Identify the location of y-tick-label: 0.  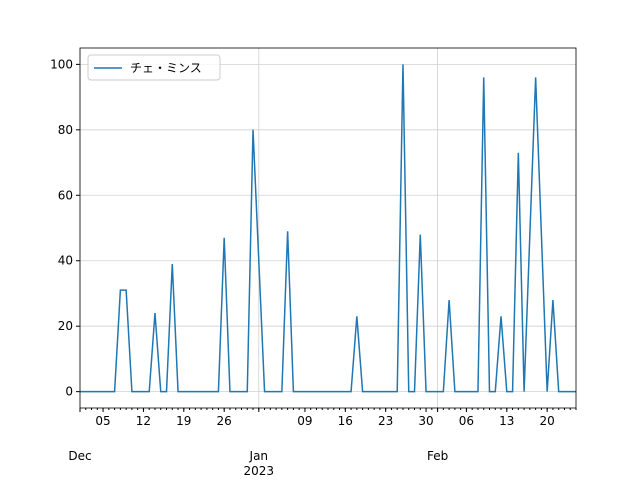
(69, 392).